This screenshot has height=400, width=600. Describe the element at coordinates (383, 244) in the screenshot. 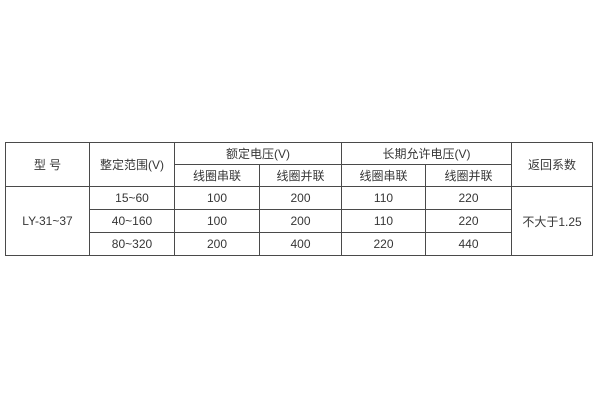

I see `cell-long-series: 220` at that location.